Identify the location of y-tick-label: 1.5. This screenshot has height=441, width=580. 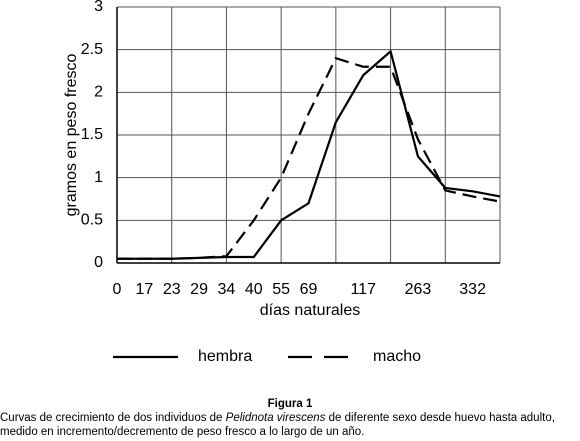
(92, 134).